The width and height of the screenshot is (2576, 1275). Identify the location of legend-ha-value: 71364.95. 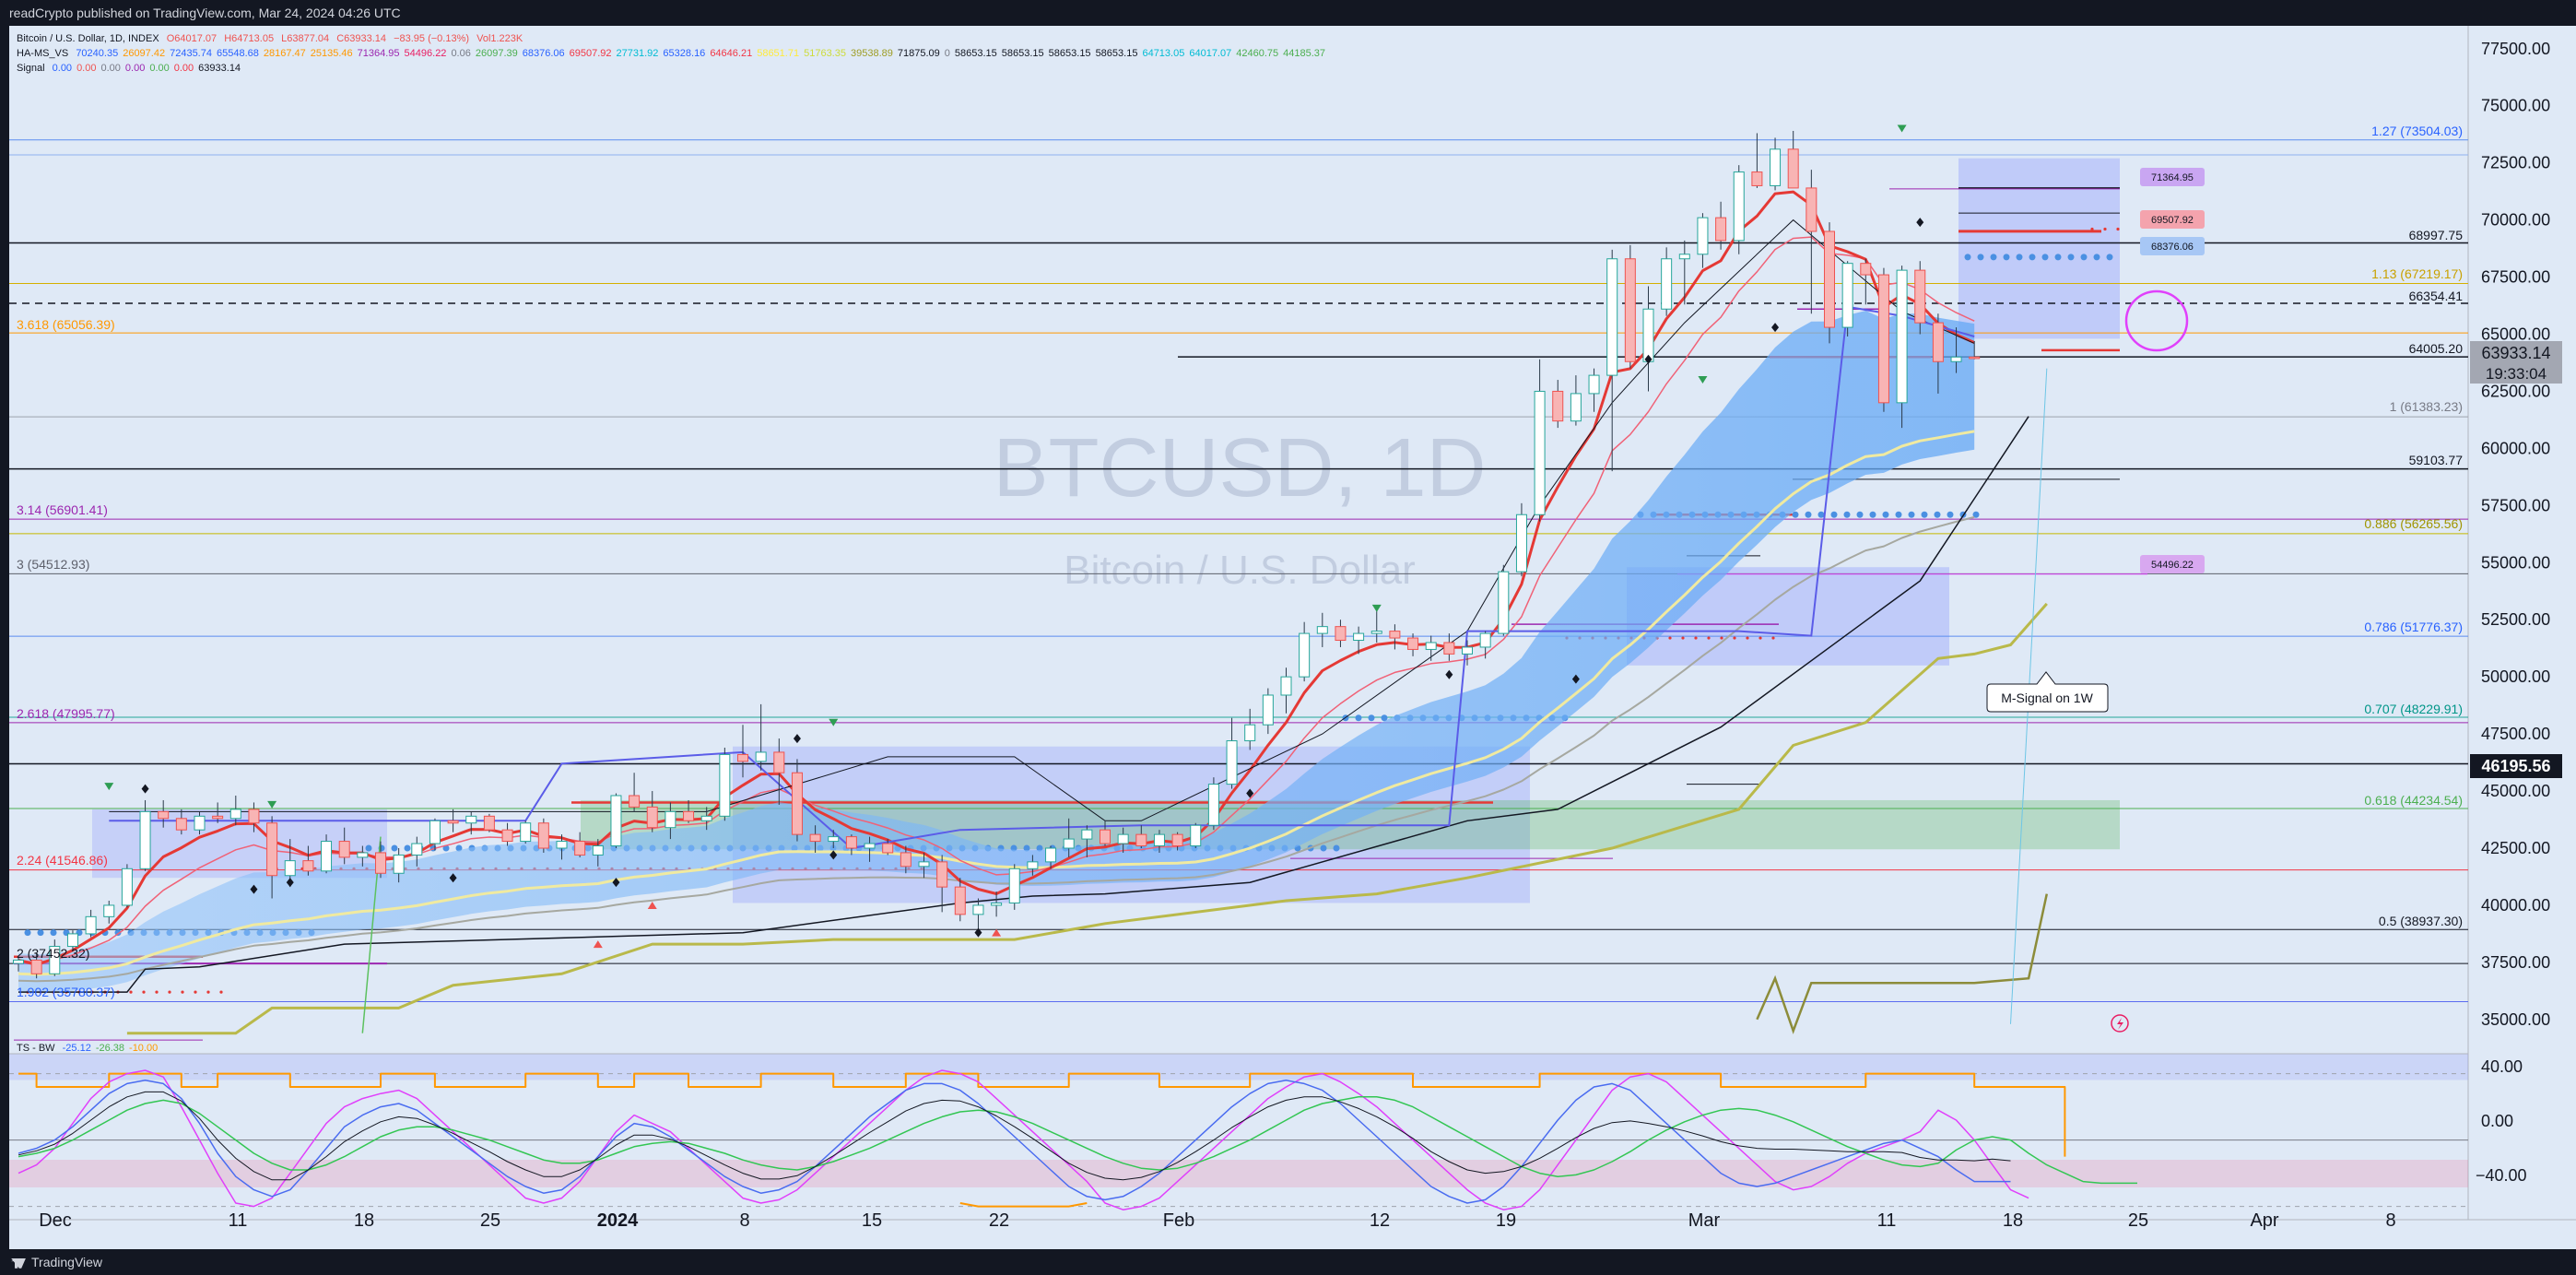
(378, 53).